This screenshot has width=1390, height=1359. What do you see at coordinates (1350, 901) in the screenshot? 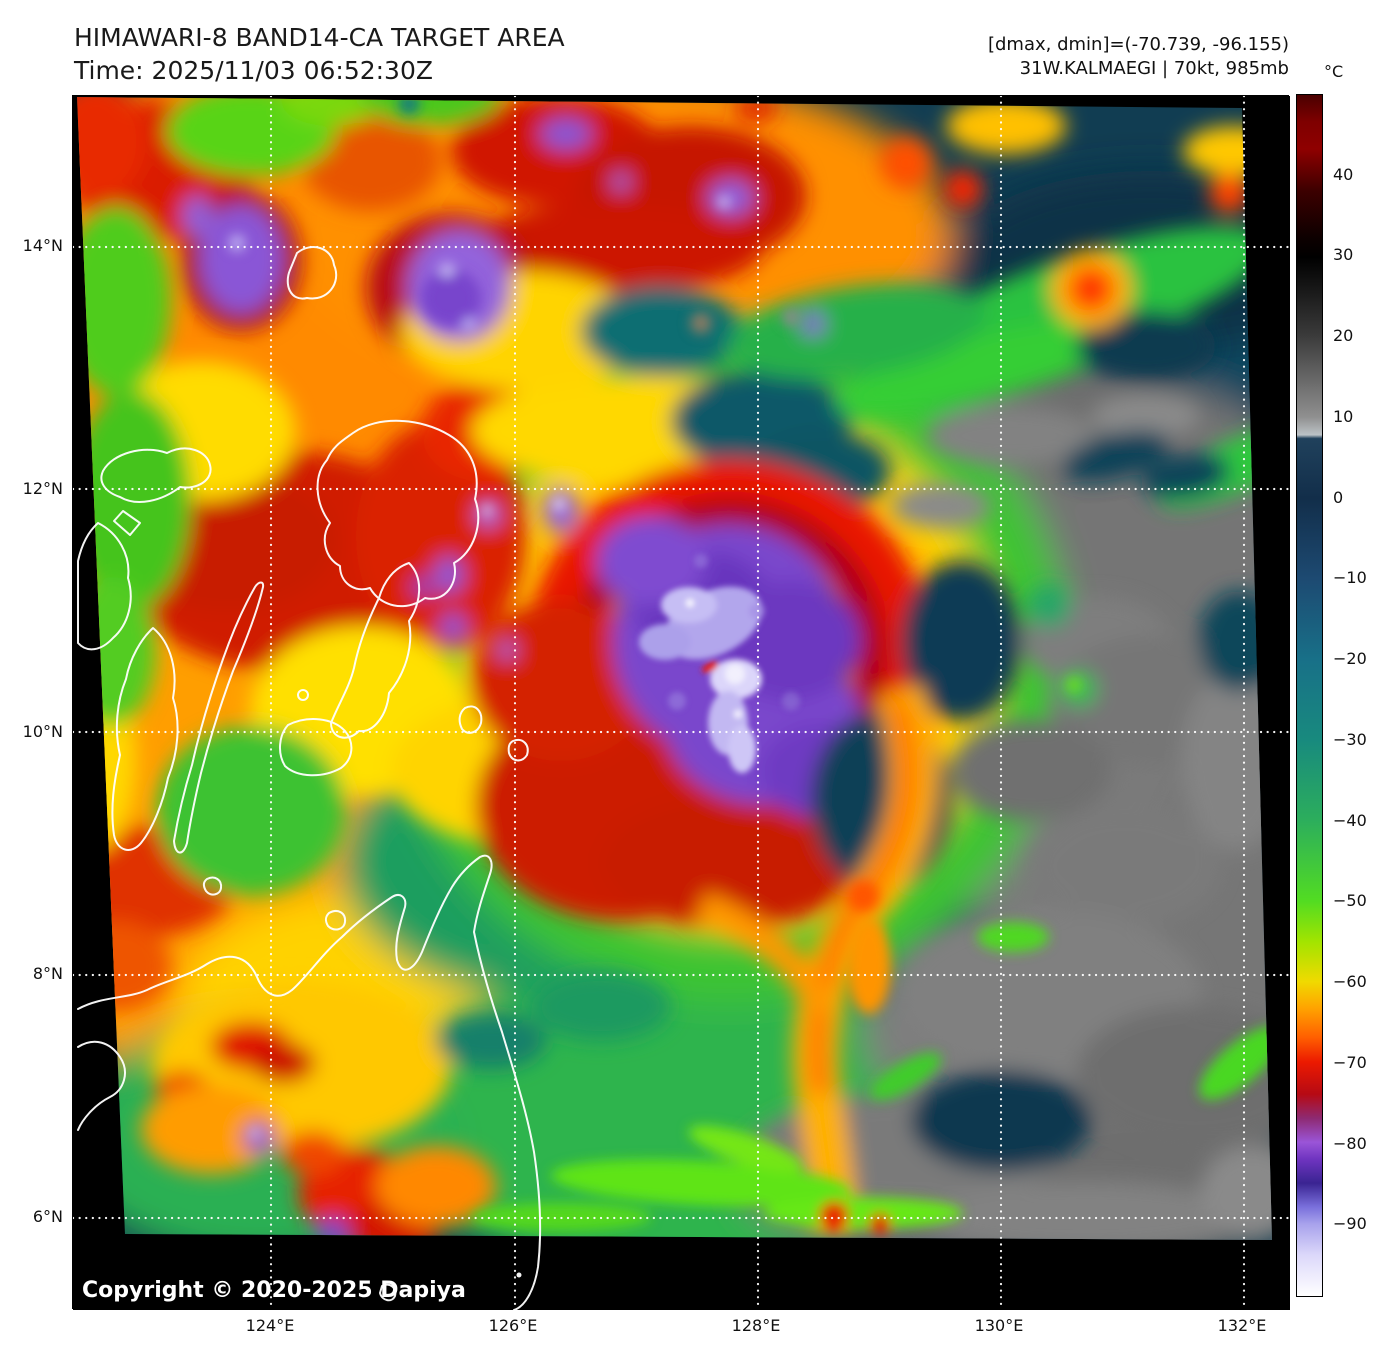
I see `colorbar-tick-label: −50` at bounding box center [1350, 901].